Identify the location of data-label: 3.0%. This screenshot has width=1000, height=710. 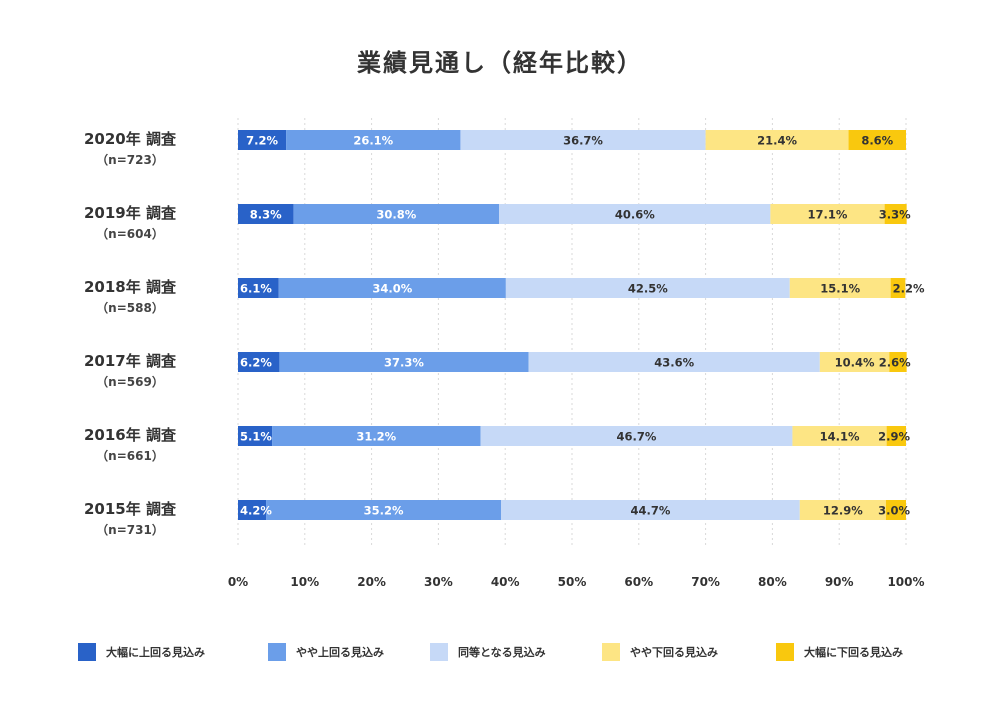
(894, 511).